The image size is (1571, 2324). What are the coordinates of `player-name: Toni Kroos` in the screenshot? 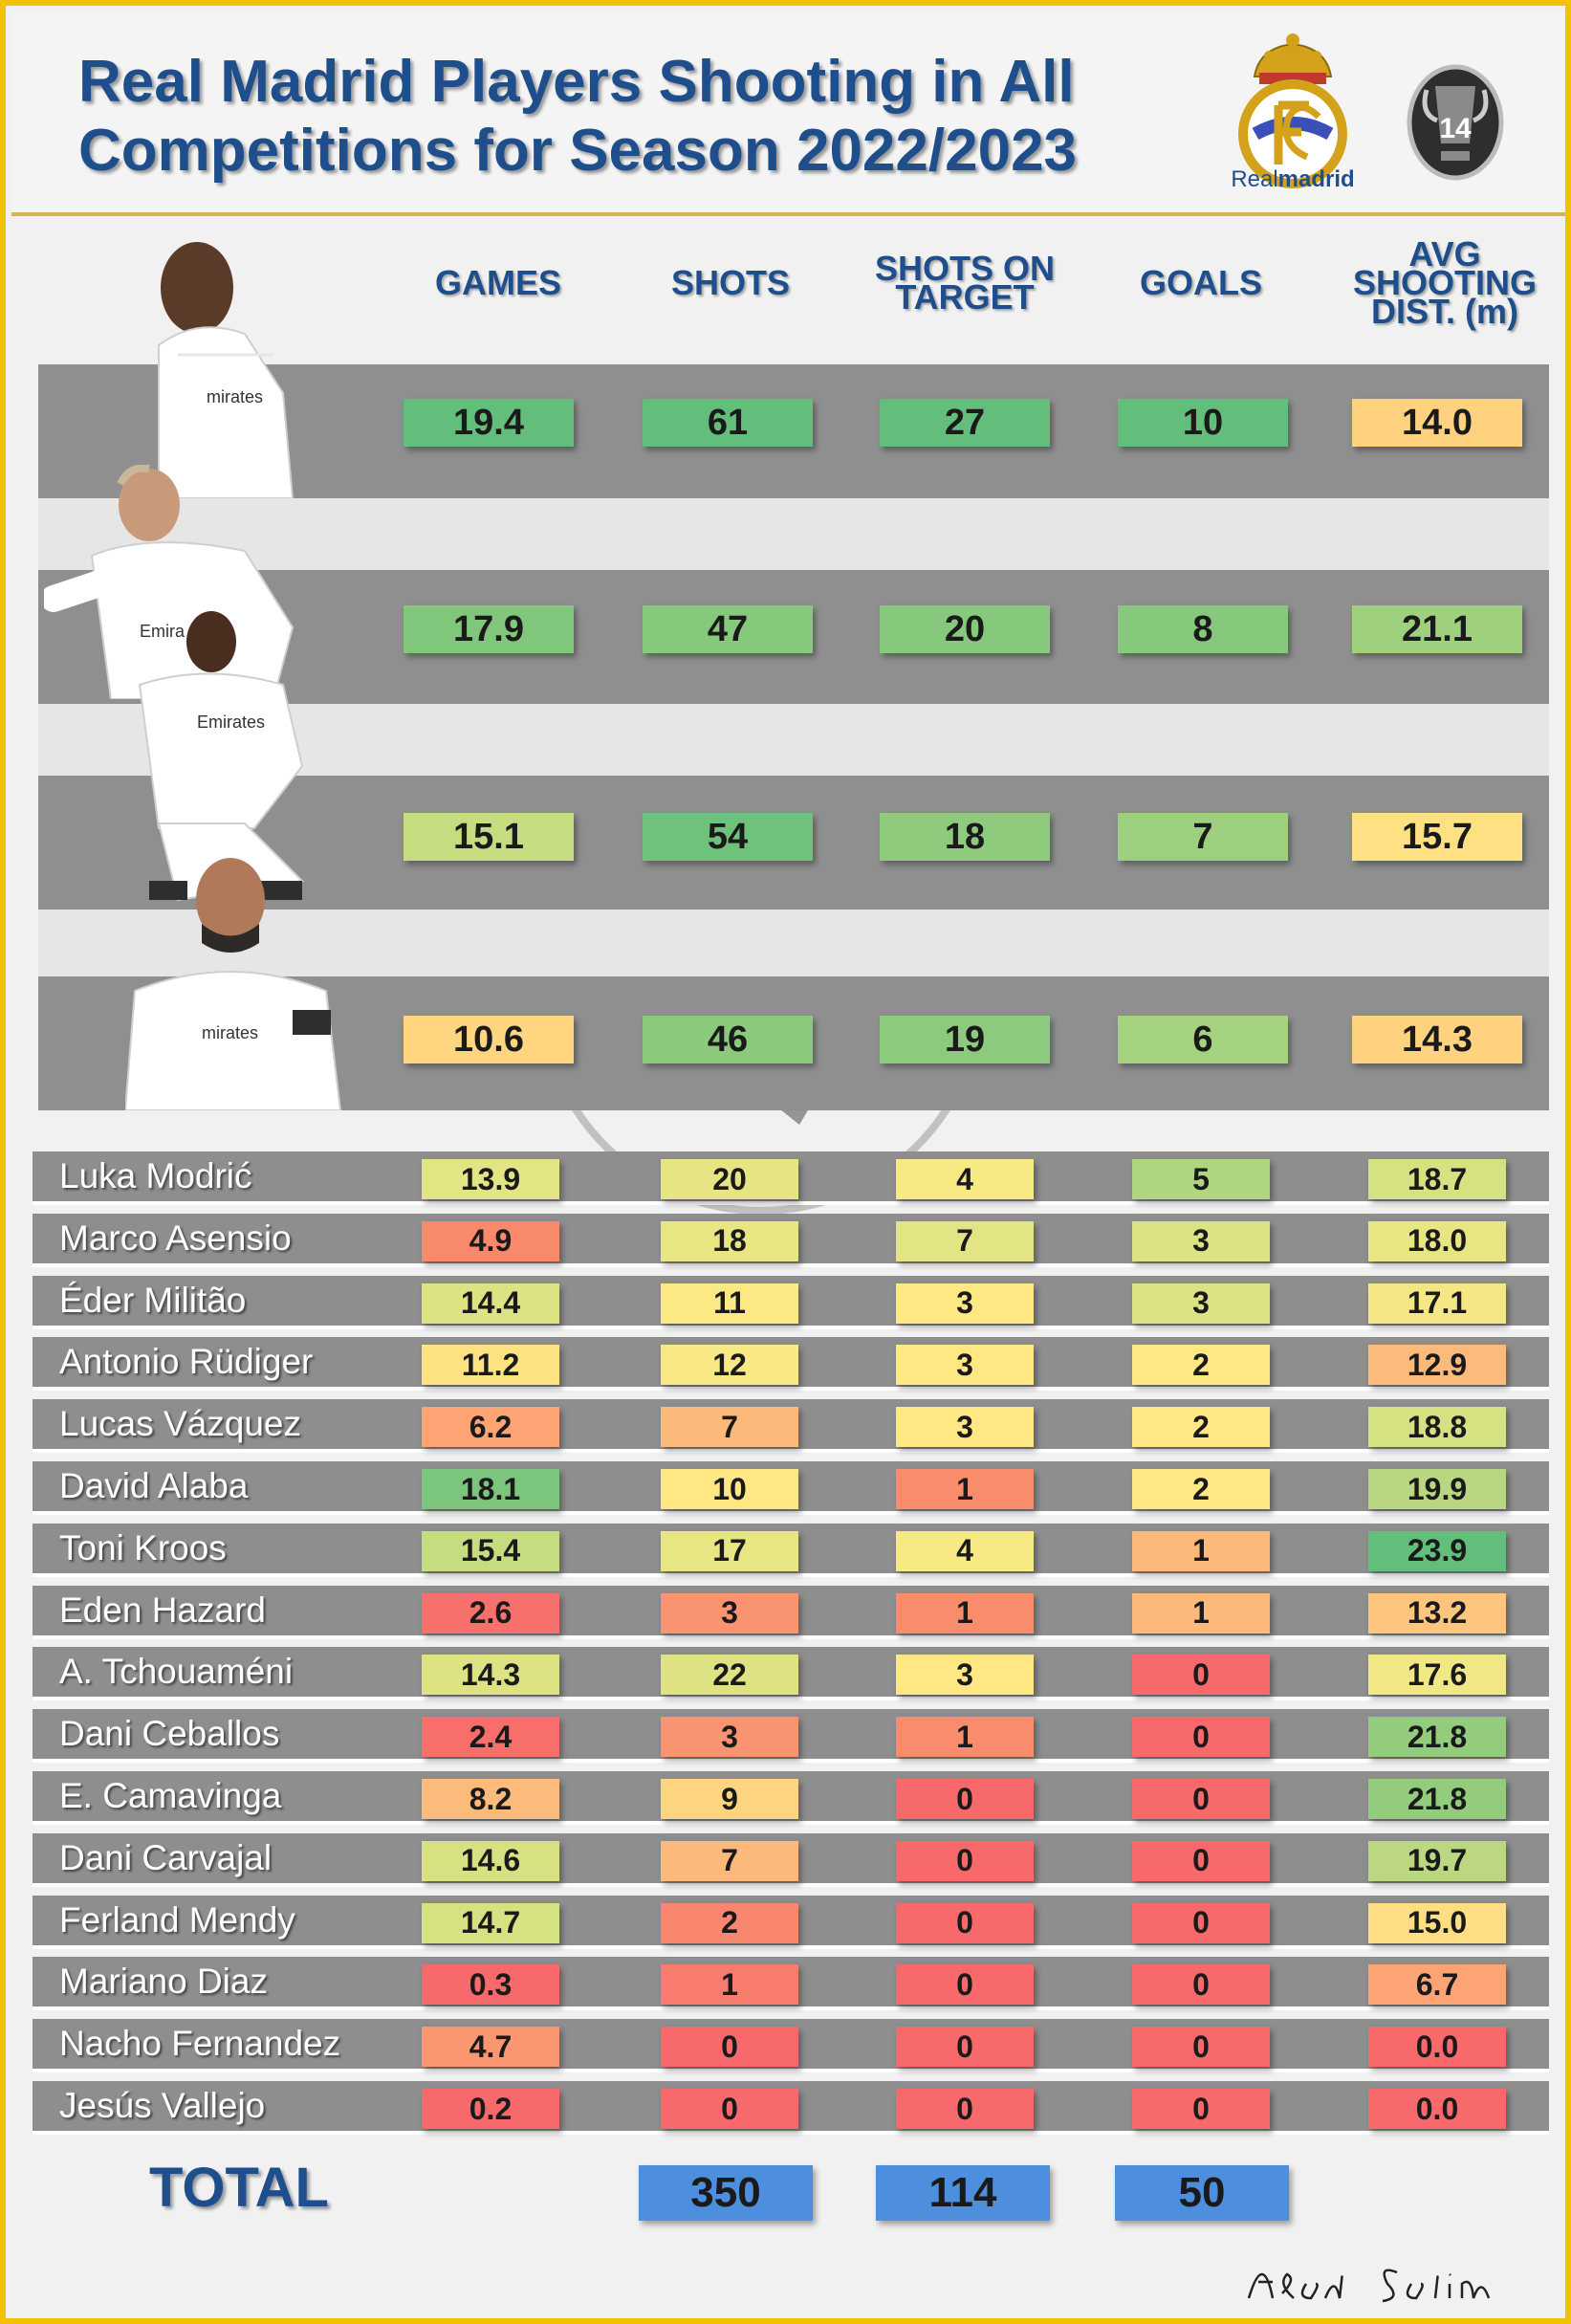 It's located at (143, 1547).